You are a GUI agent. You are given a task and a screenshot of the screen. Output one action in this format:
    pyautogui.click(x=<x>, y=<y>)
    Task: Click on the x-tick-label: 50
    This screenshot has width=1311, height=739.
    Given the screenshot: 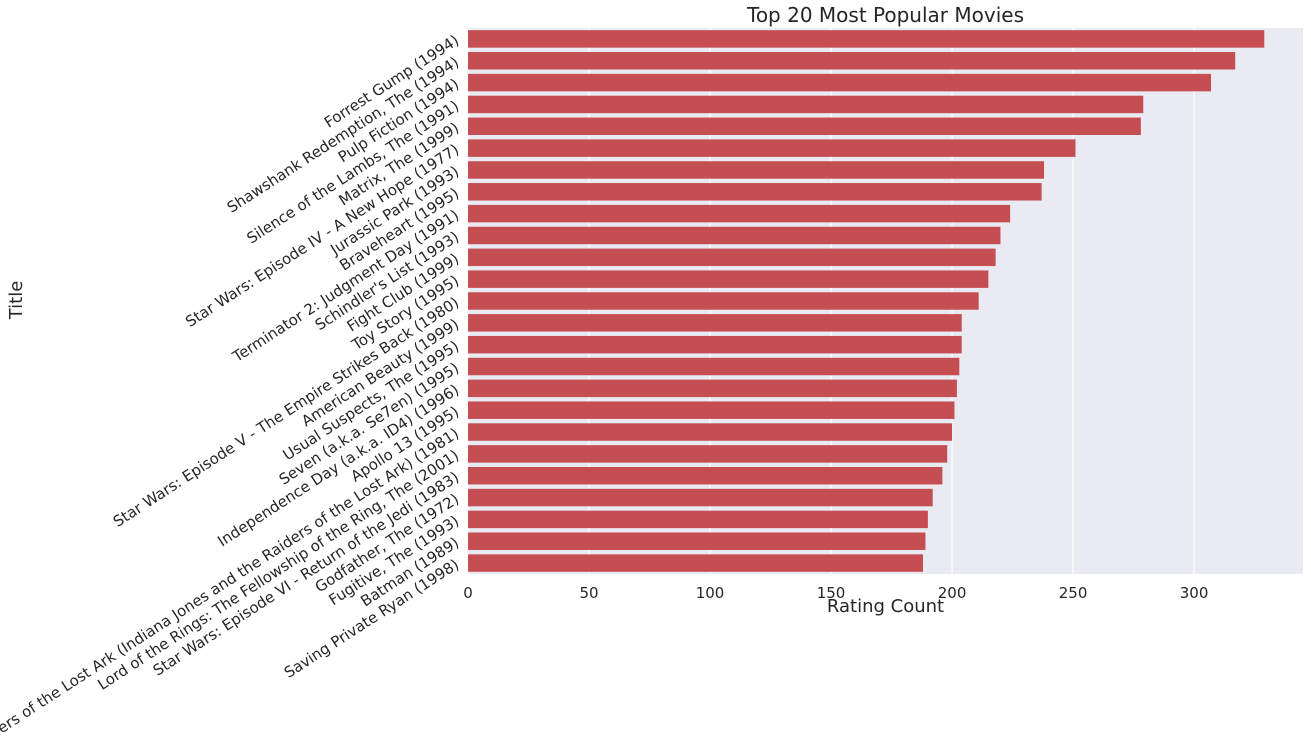 What is the action you would take?
    pyautogui.click(x=588, y=593)
    